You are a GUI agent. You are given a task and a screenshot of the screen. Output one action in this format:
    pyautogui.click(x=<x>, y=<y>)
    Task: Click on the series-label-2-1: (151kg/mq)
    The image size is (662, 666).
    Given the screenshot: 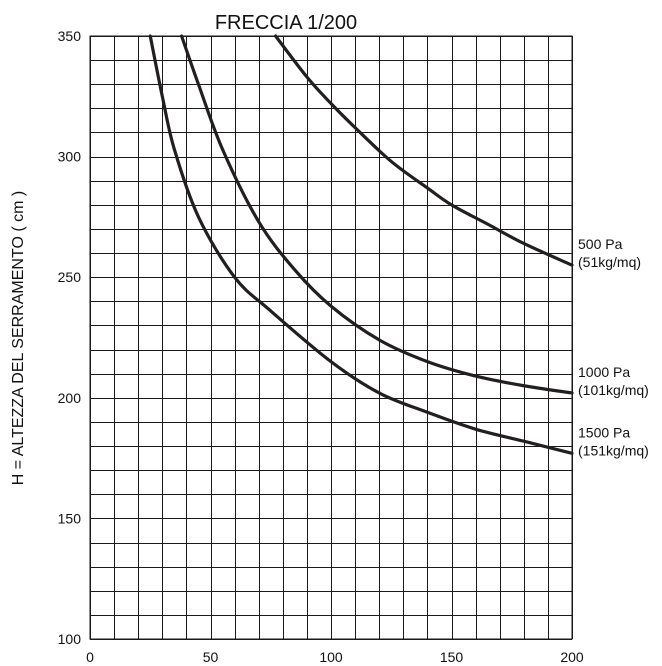 What is the action you would take?
    pyautogui.click(x=613, y=450)
    